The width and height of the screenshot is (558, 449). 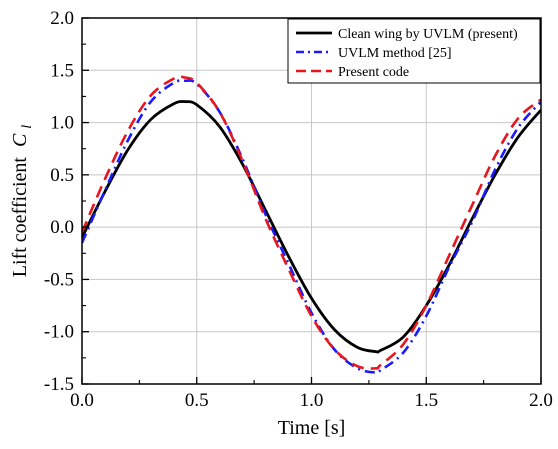 I want to click on x-tick-label: 1.0, so click(x=312, y=400).